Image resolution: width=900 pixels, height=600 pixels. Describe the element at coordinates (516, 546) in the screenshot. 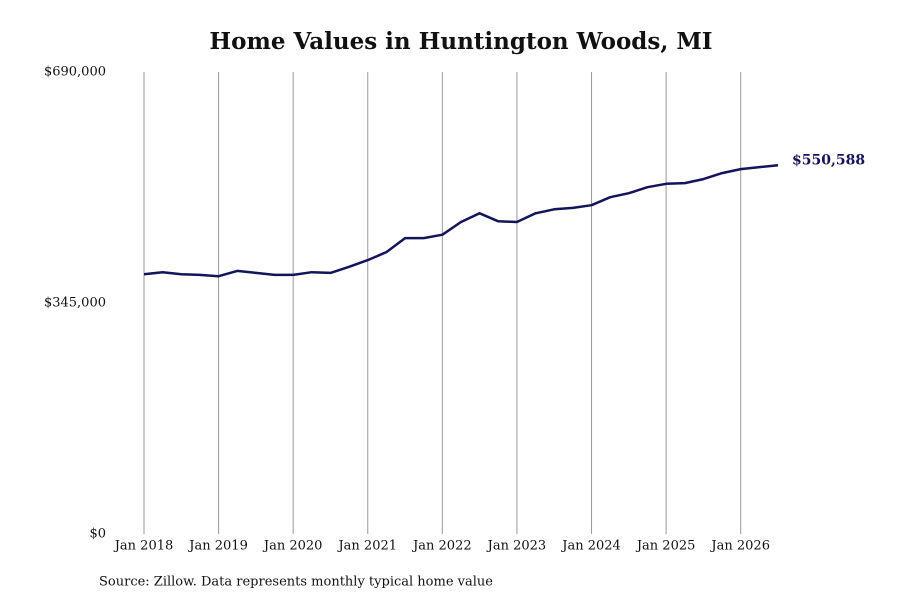

I see `x-tick-label: Jan 2023` at that location.